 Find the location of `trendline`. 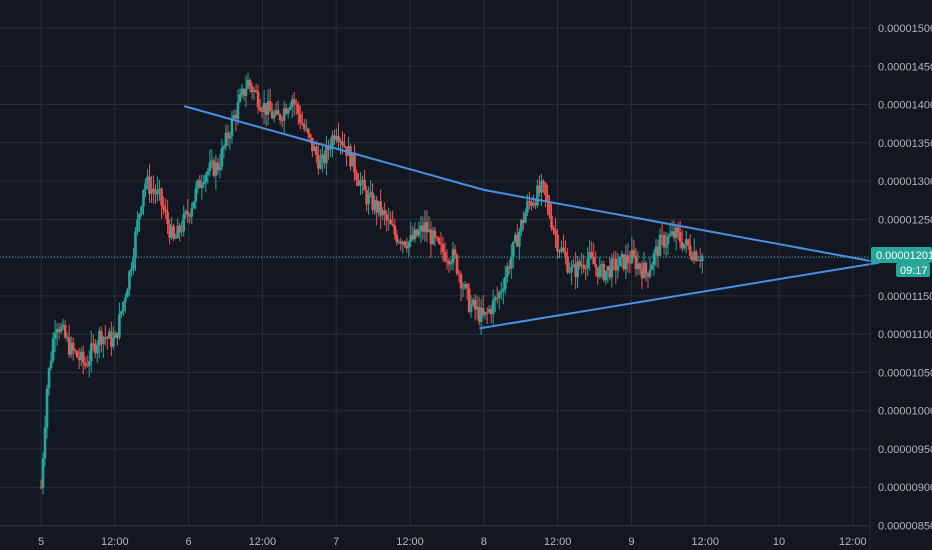

trendline is located at coordinates (679, 295).